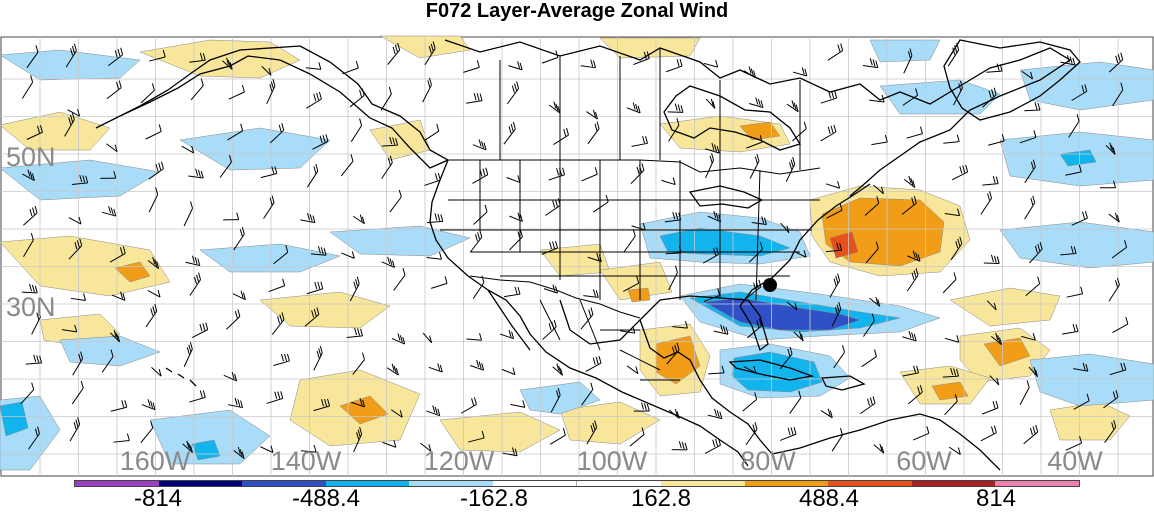 The image size is (1154, 512). I want to click on lon-label-120w: 120W, so click(459, 461).